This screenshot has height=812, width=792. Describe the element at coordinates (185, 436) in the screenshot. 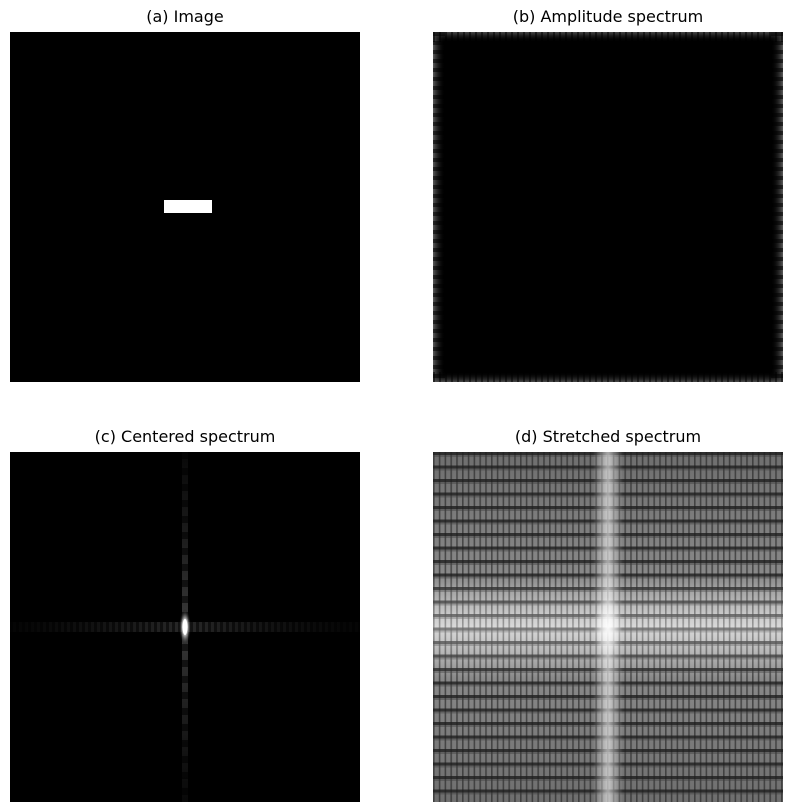

I see `panel-c-title: (c) Centered spectrum` at that location.